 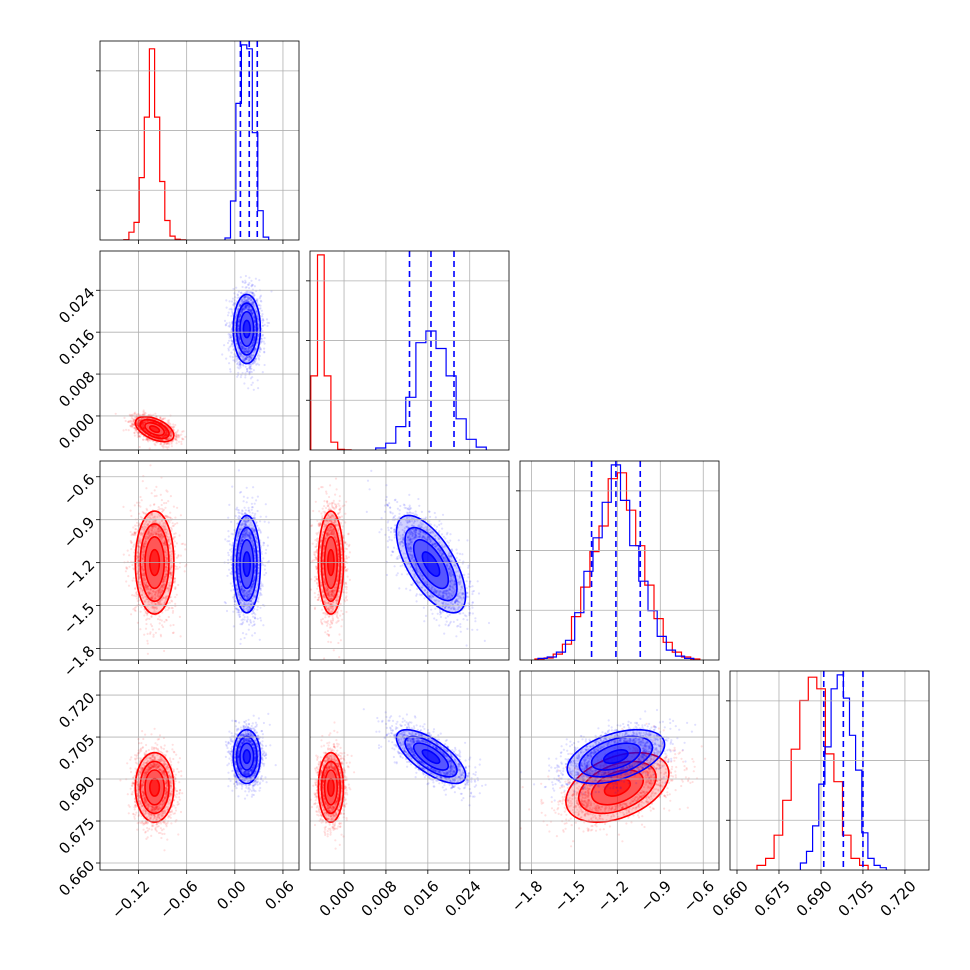 What do you see at coordinates (130, 899) in the screenshot?
I see `x-tick-label: −0.12` at bounding box center [130, 899].